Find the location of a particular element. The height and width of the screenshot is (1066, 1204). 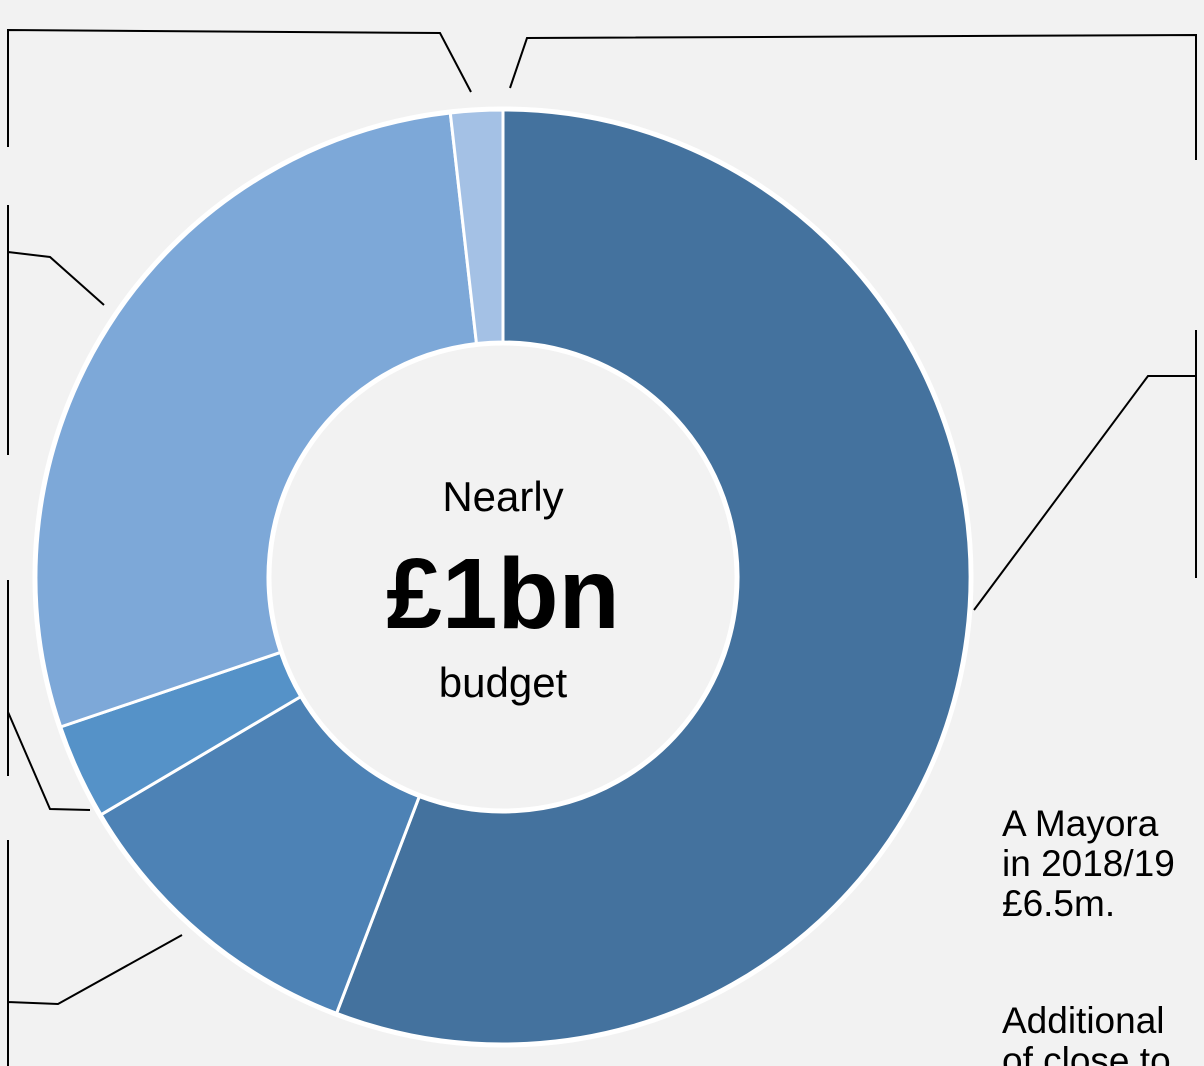

center-label-line3: budget is located at coordinates (503, 682).